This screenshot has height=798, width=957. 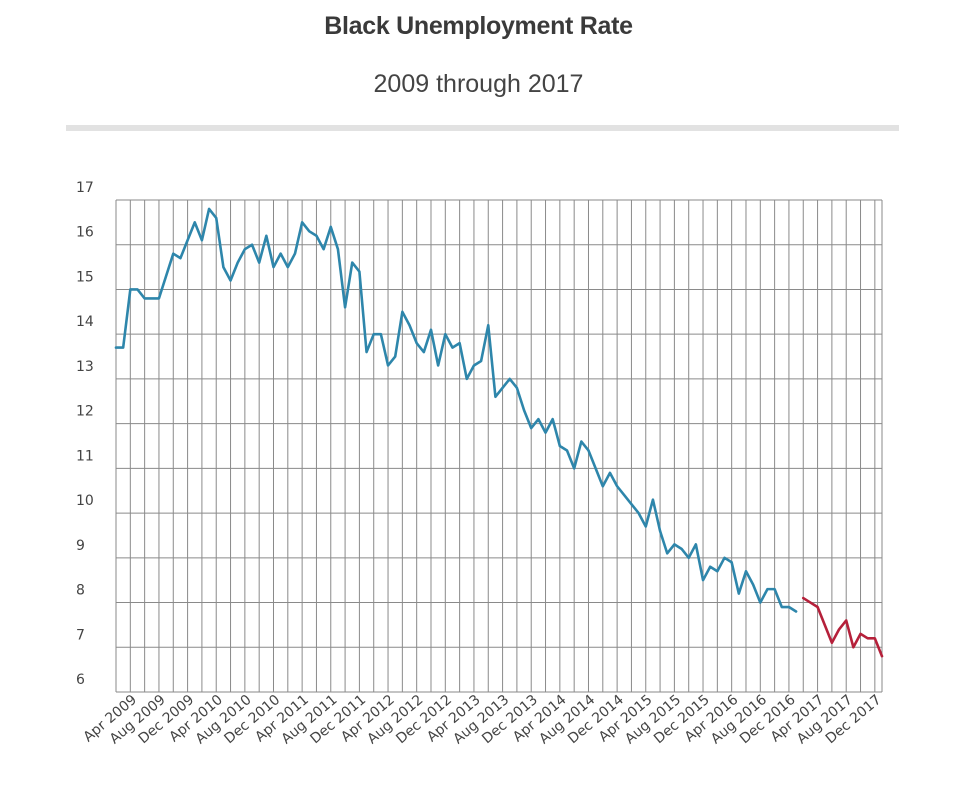 I want to click on y-tick-label: 14, so click(x=85, y=322).